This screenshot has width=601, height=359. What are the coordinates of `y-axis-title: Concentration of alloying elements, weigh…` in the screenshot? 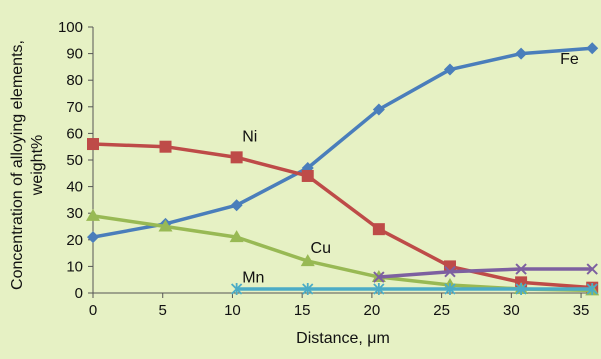 It's located at (27, 165).